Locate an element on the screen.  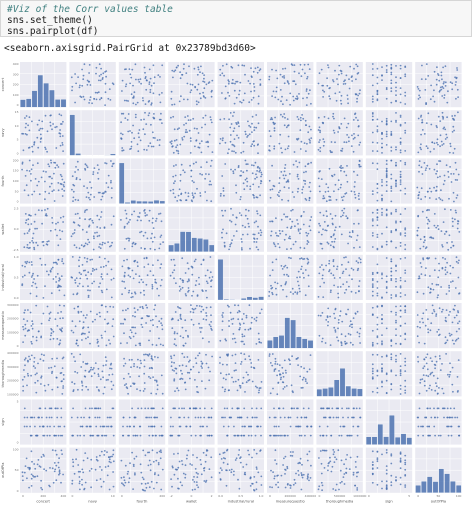
histogram-bar is located at coordinates (150, 202).